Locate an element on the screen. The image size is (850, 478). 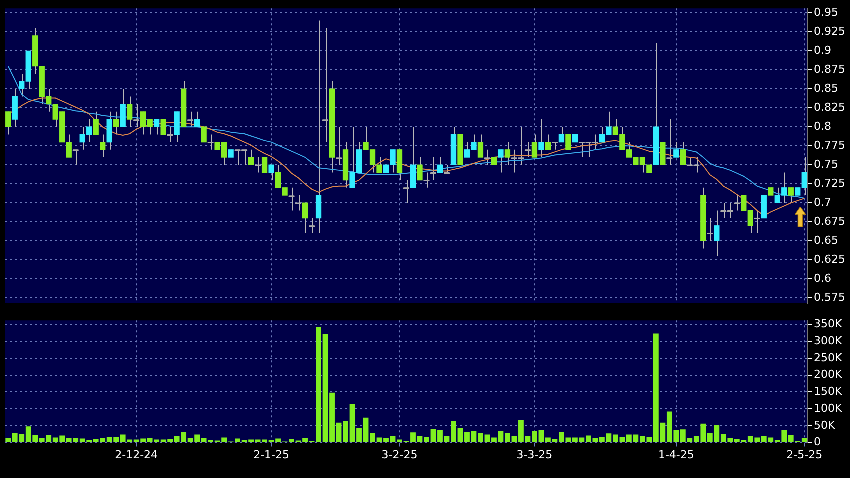
y-tick-label: 200K is located at coordinates (828, 375).